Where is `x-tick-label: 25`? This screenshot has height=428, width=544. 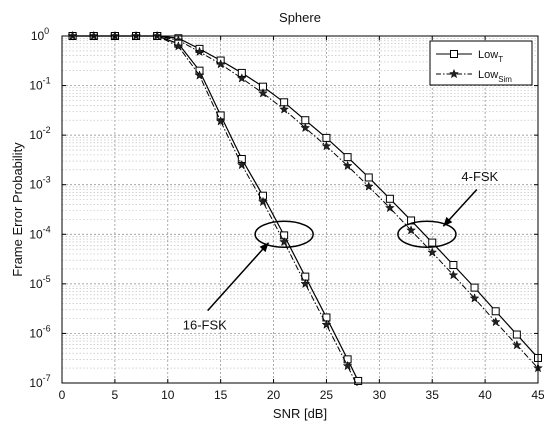
x-tick-label: 25 is located at coordinates (327, 395).